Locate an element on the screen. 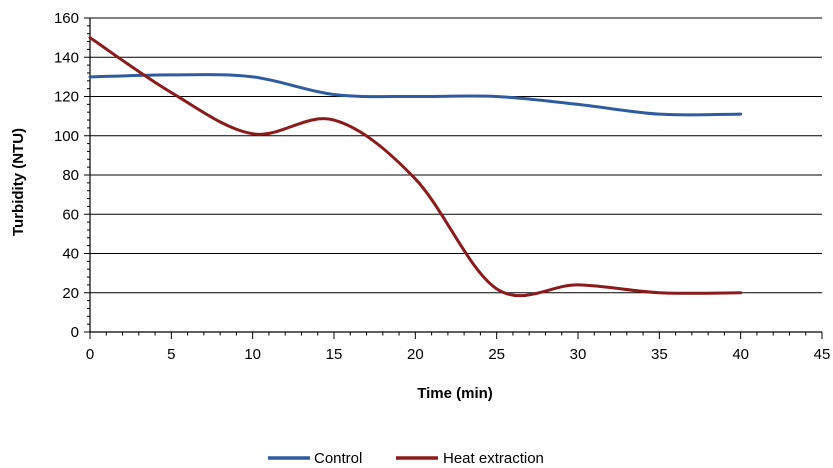 This screenshot has width=833, height=468. legend-label-heat-extraction: Heat extraction is located at coordinates (493, 458).